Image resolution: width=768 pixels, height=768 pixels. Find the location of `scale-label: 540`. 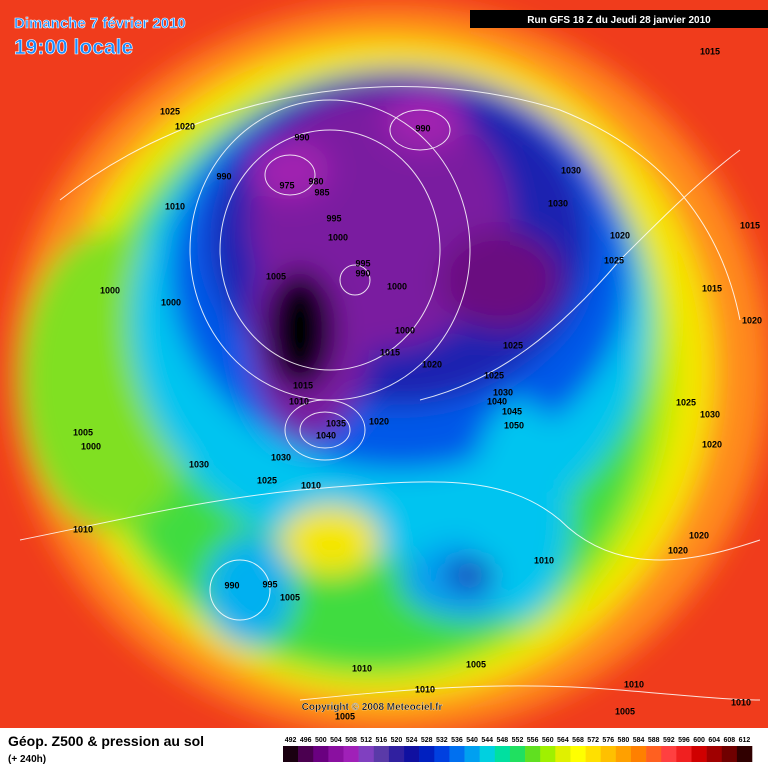

scale-label: 540 is located at coordinates (472, 740).